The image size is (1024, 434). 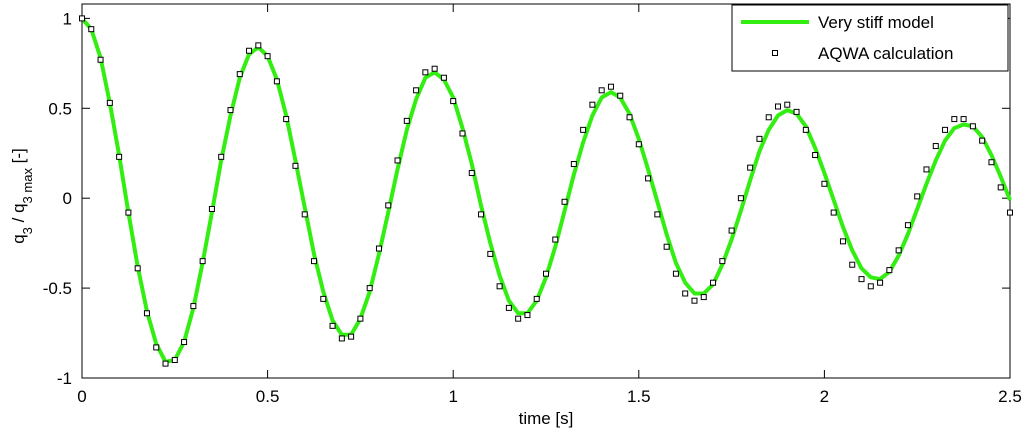 What do you see at coordinates (18, 238) in the screenshot?
I see `y-axis-label-part: q` at bounding box center [18, 238].